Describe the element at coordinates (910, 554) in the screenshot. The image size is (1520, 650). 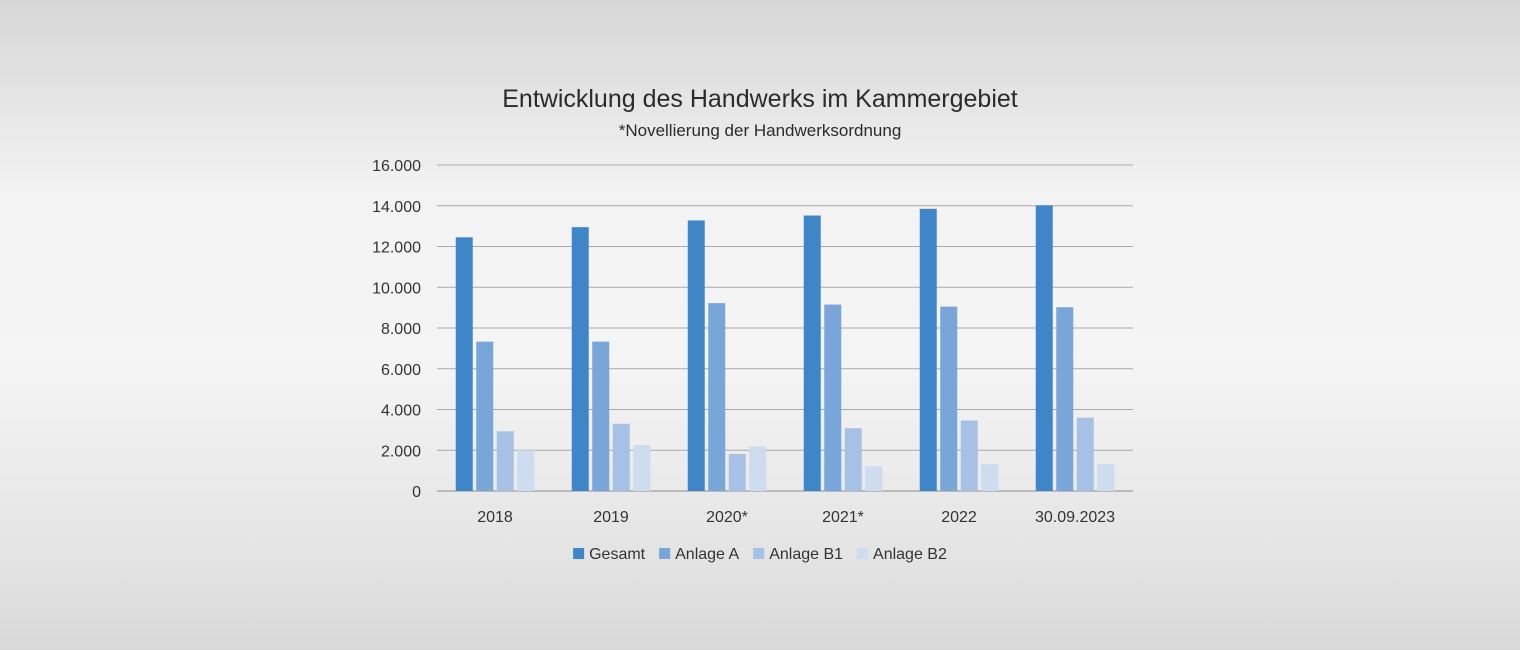
I see `legend-label: Anlage B2` at that location.